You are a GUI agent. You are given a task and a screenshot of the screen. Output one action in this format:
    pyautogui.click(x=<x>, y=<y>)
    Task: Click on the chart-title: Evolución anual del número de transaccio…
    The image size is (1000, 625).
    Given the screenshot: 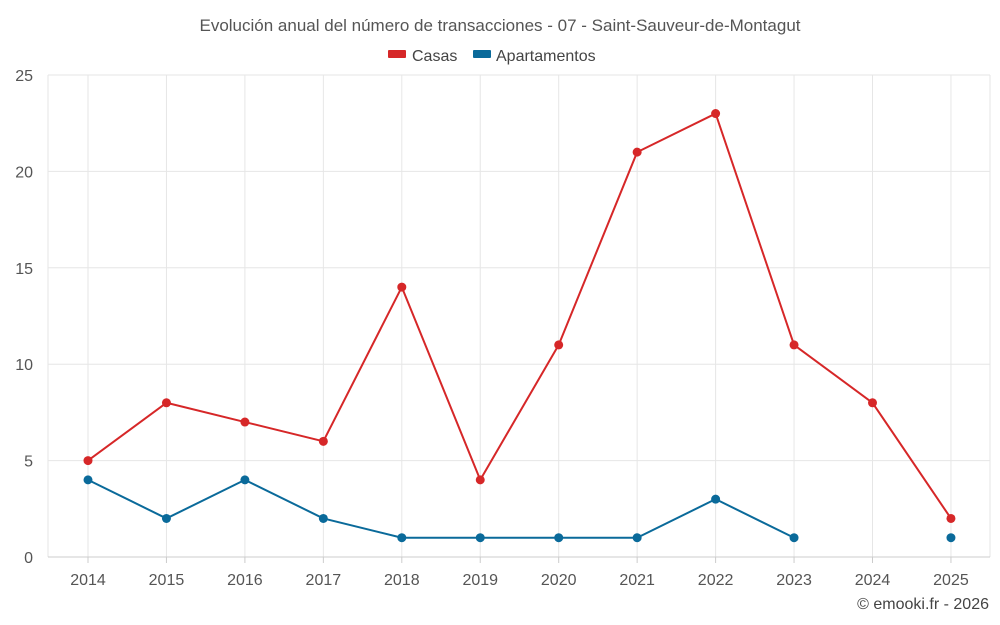 What is the action you would take?
    pyautogui.click(x=499, y=25)
    